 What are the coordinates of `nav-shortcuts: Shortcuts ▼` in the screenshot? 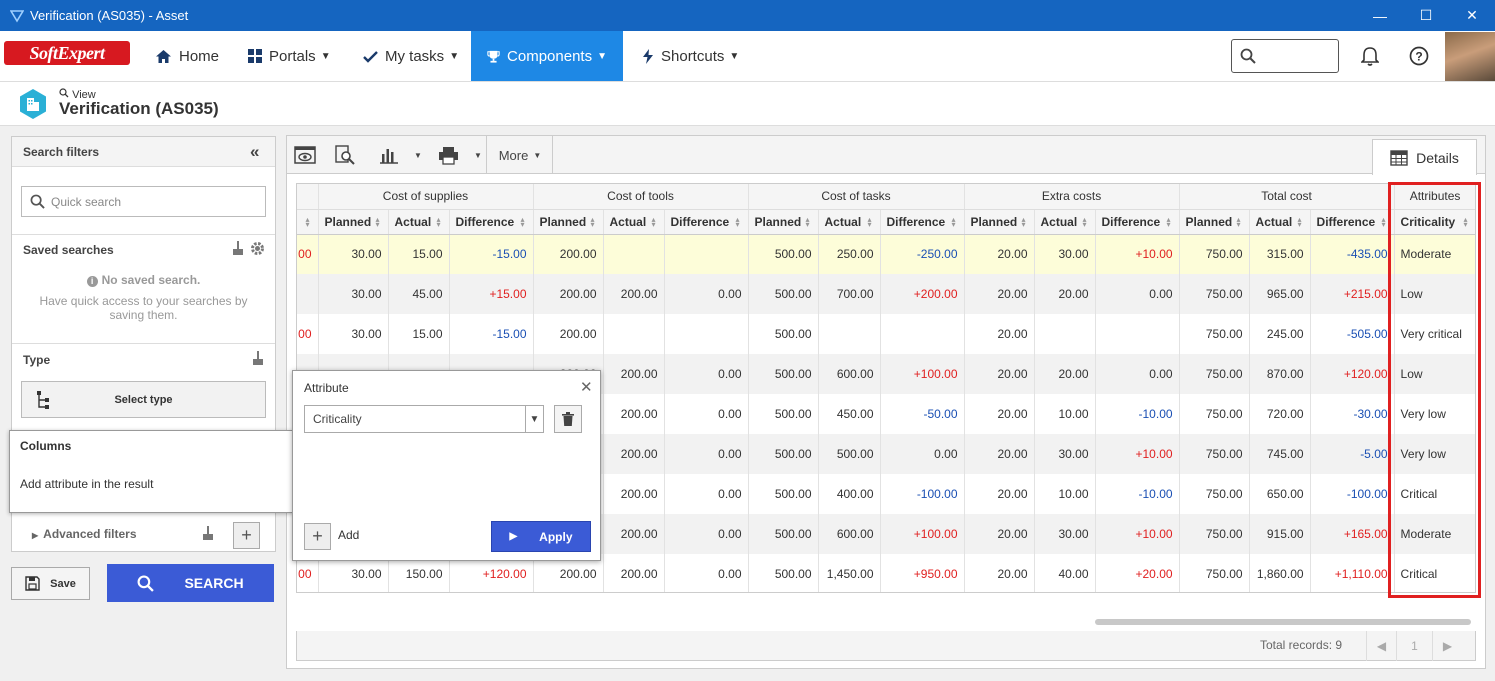 It's located at (690, 56).